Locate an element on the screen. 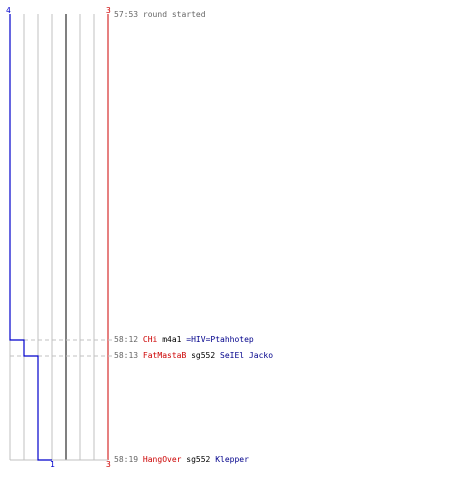 The width and height of the screenshot is (450, 500). blue-start-score: 4 is located at coordinates (8, 10).